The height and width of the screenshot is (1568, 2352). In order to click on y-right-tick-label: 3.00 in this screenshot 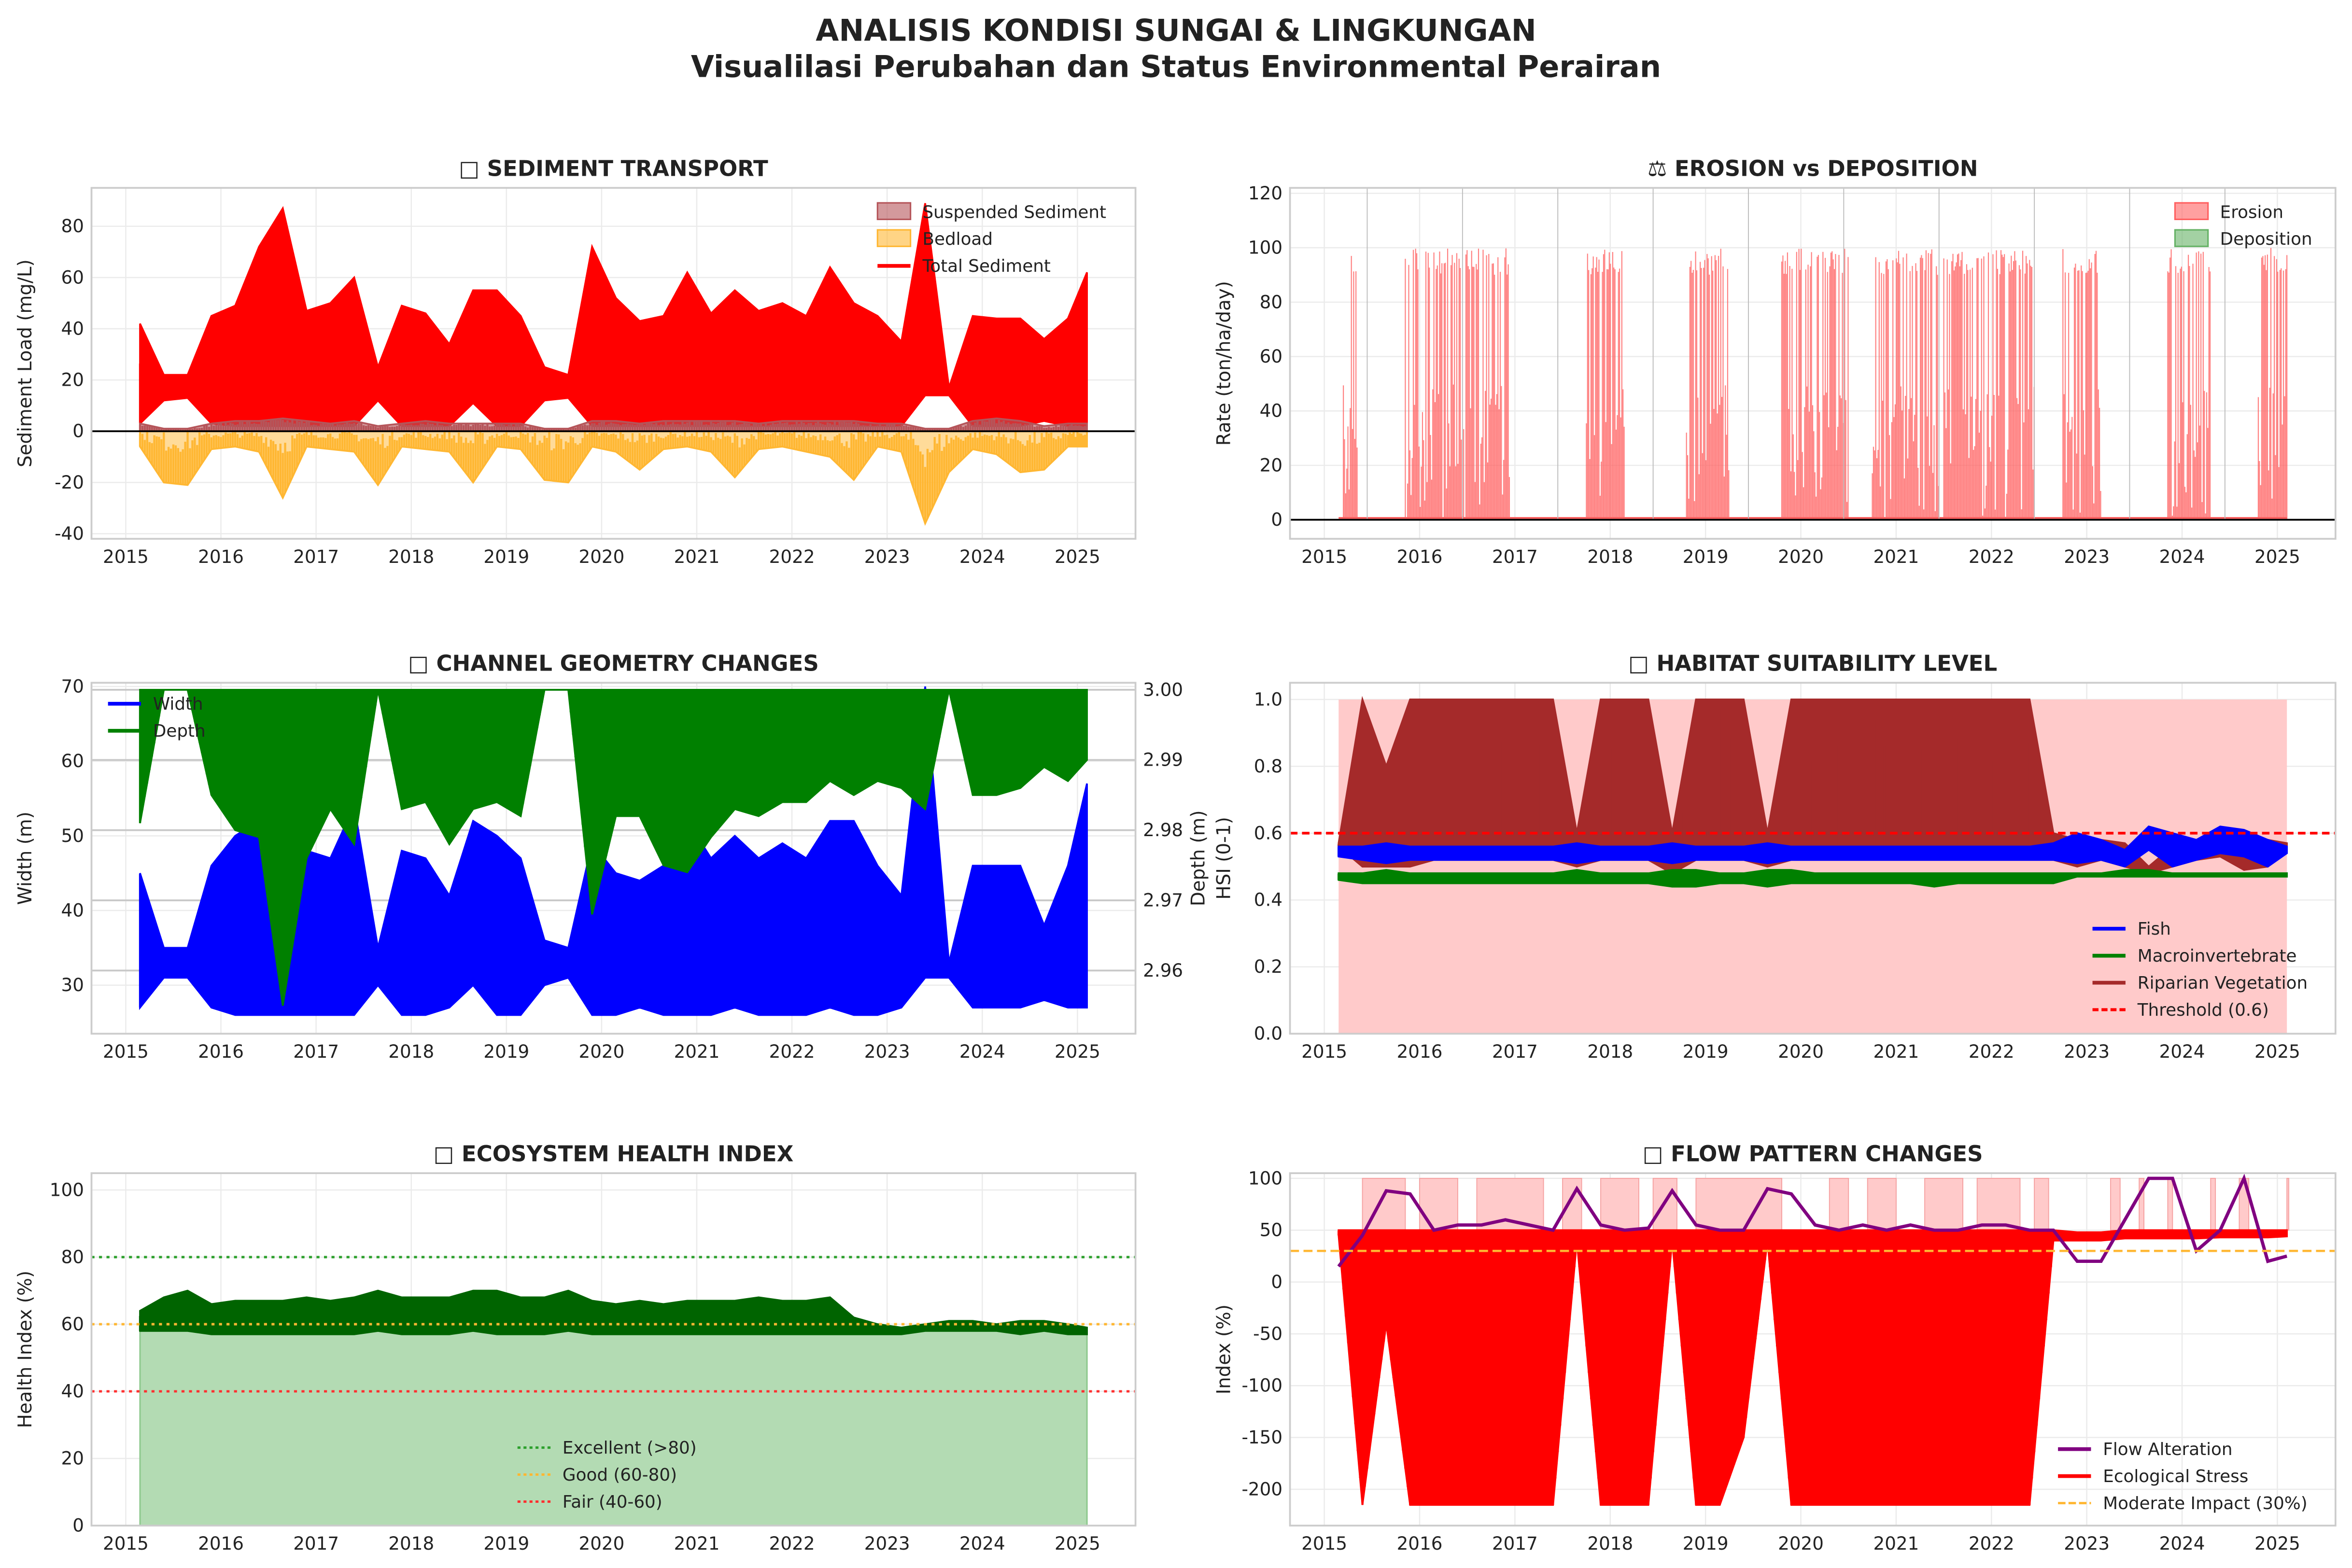, I will do `click(1163, 690)`.